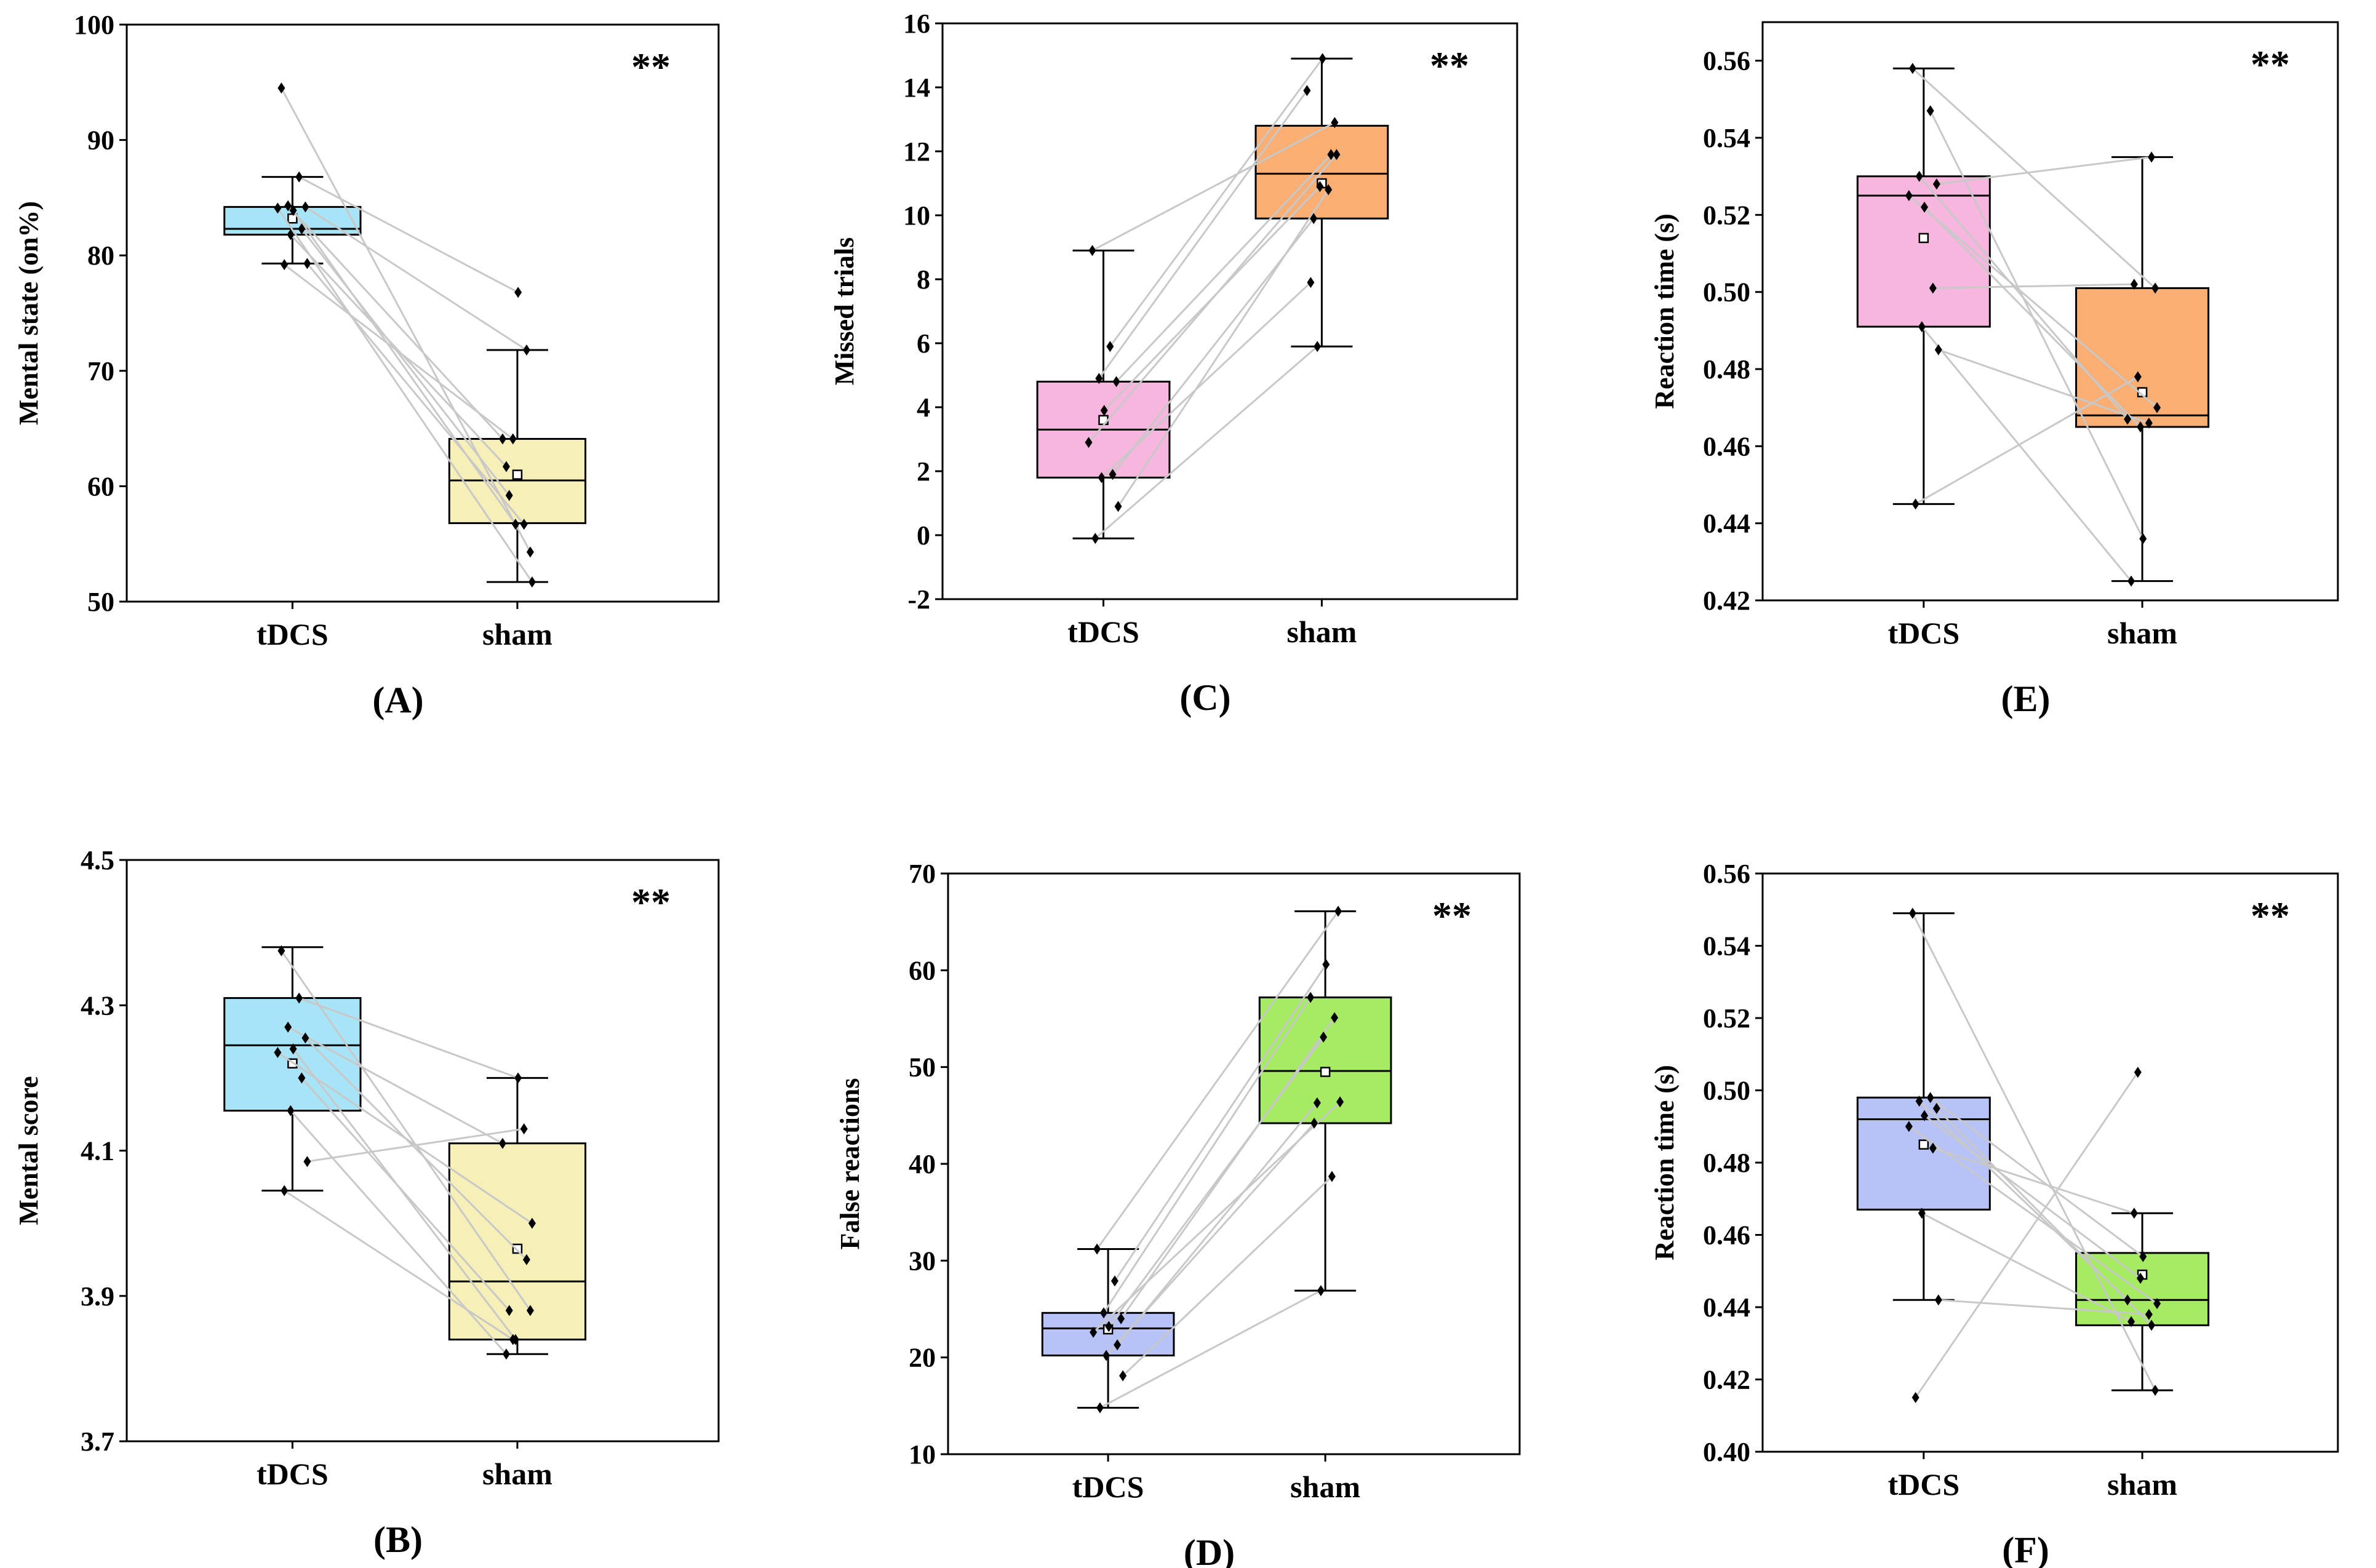 Image resolution: width=2376 pixels, height=1568 pixels. Describe the element at coordinates (97, 1006) in the screenshot. I see `y-tick-label: 4.3` at that location.